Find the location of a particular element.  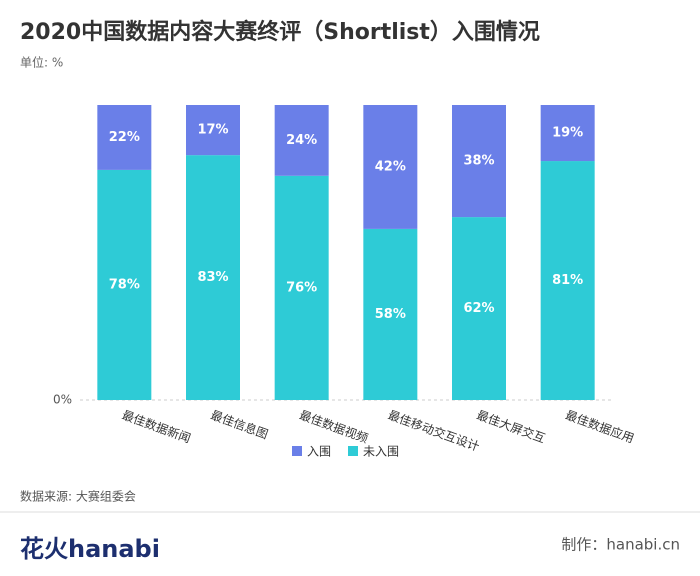

x-tick-label: 最佳信息图 is located at coordinates (240, 424).